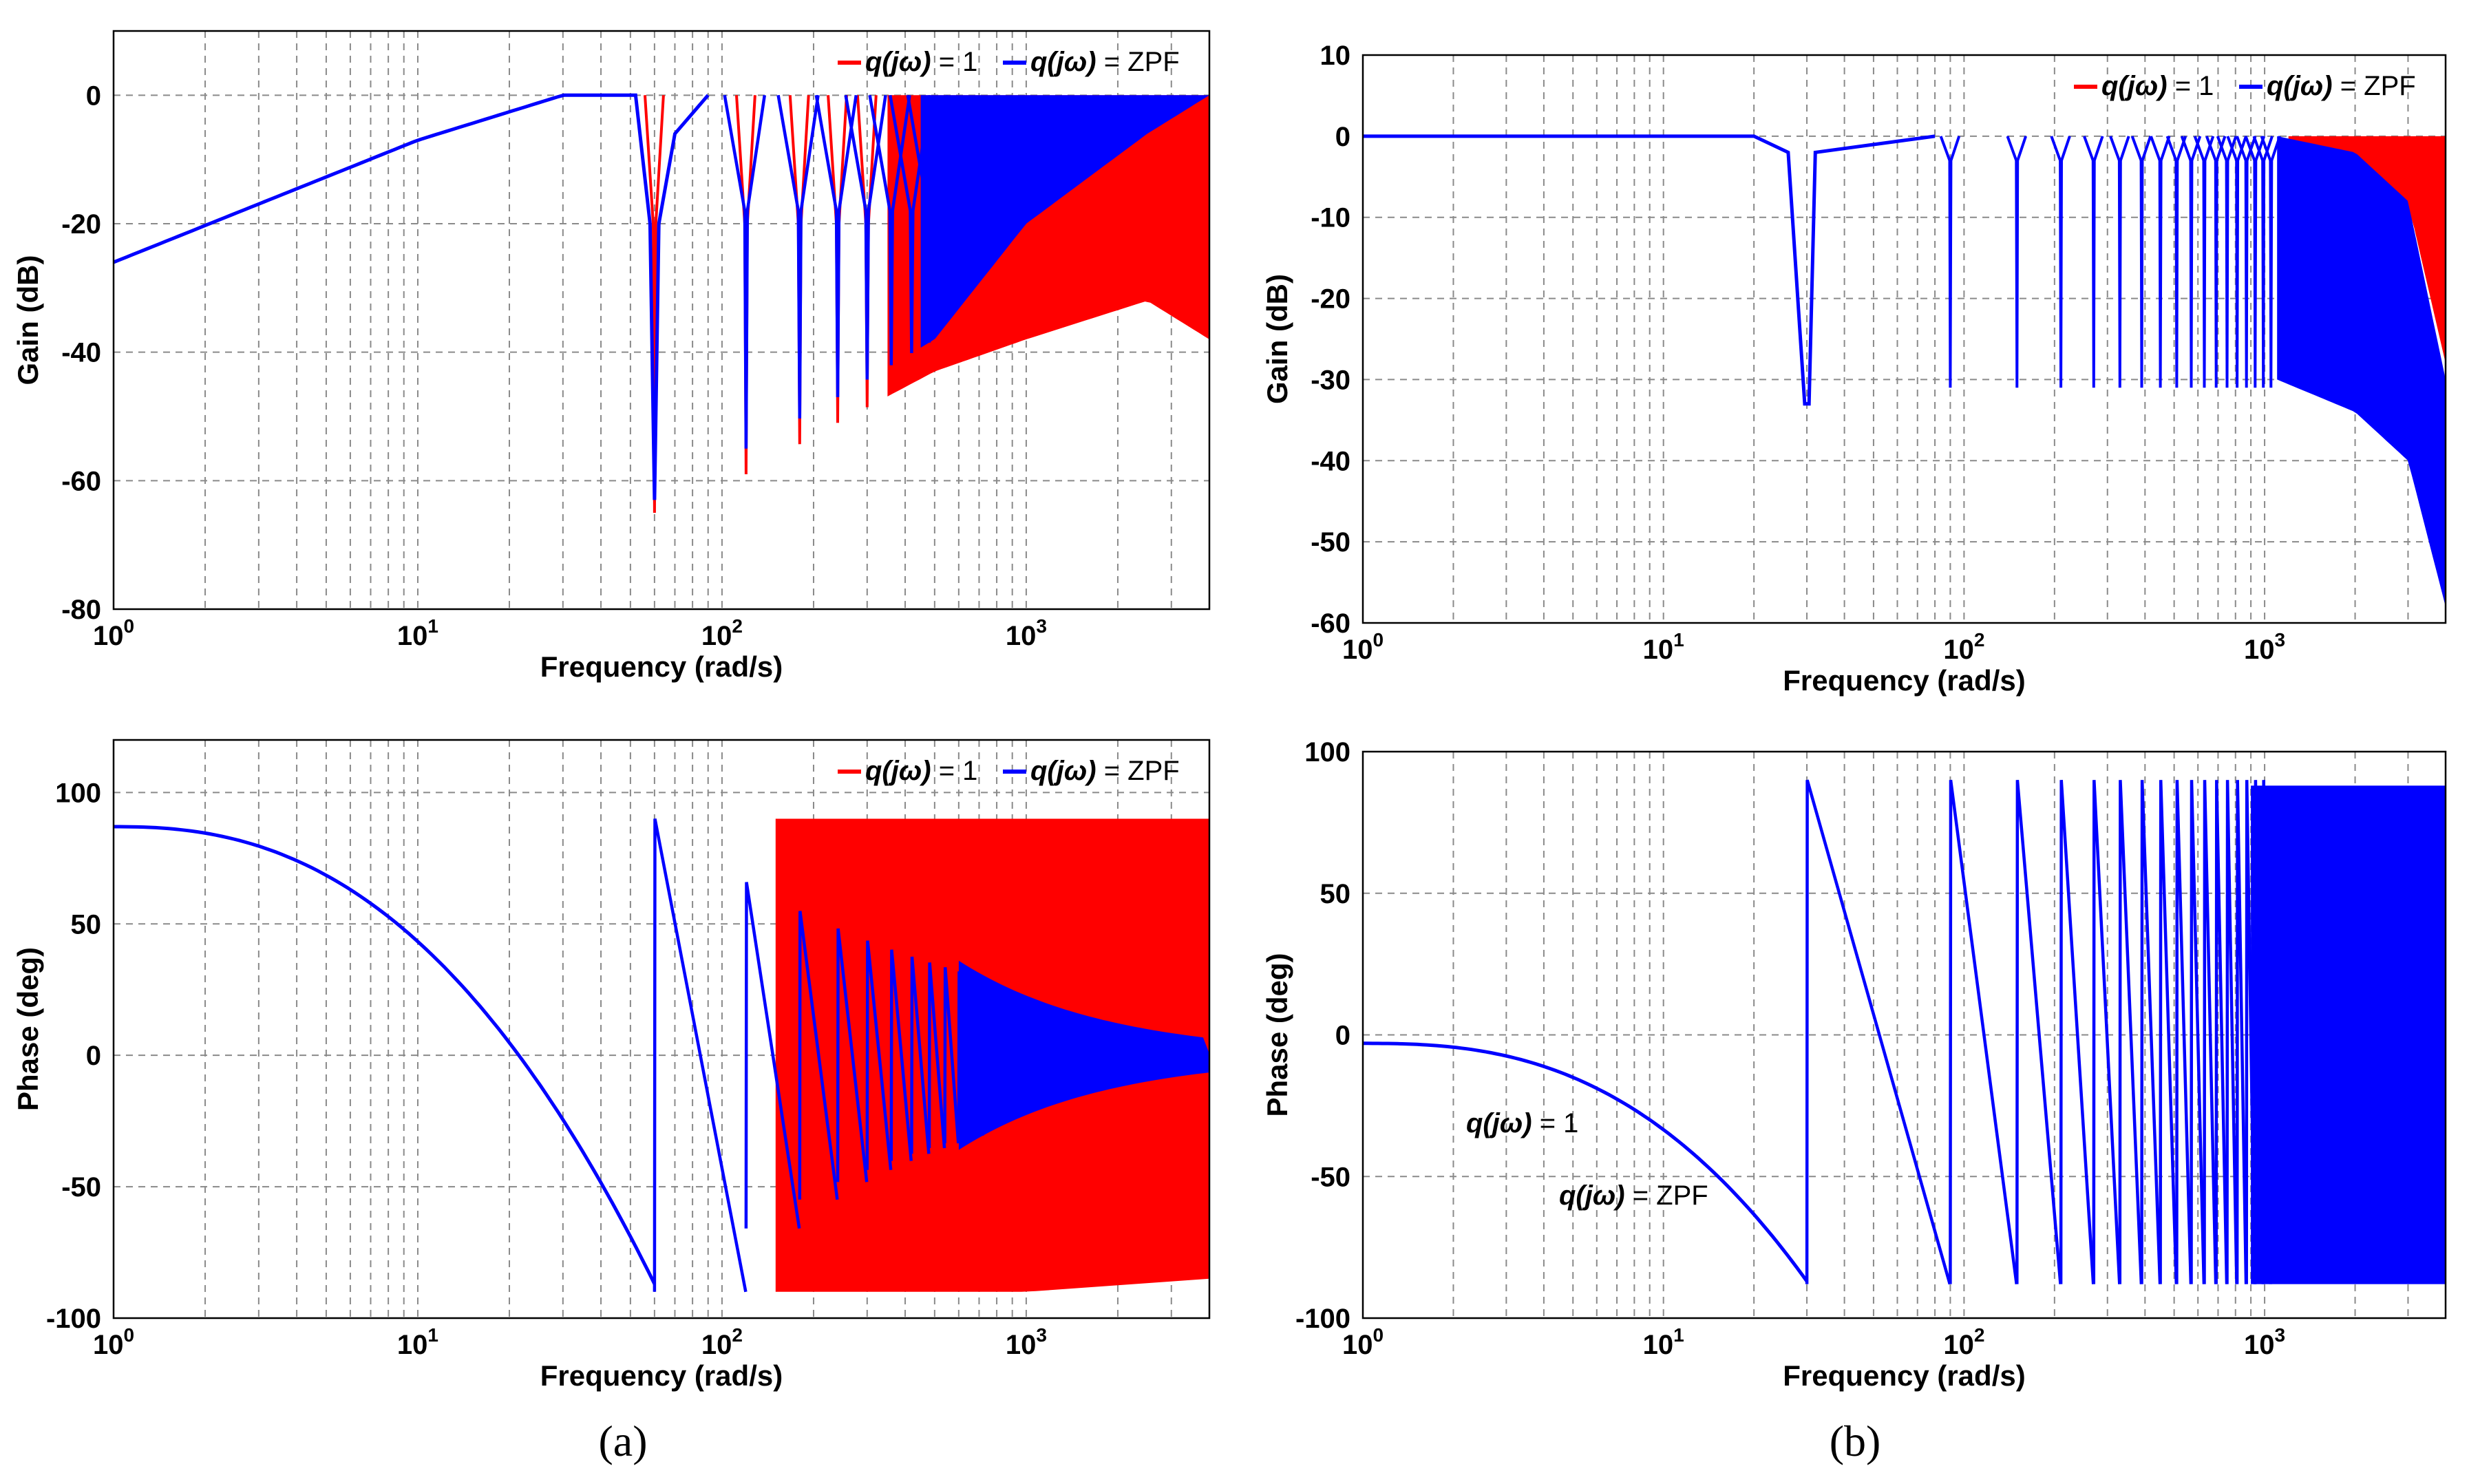  Describe the element at coordinates (1335, 56) in the screenshot. I see `y-tick-label: 10` at that location.